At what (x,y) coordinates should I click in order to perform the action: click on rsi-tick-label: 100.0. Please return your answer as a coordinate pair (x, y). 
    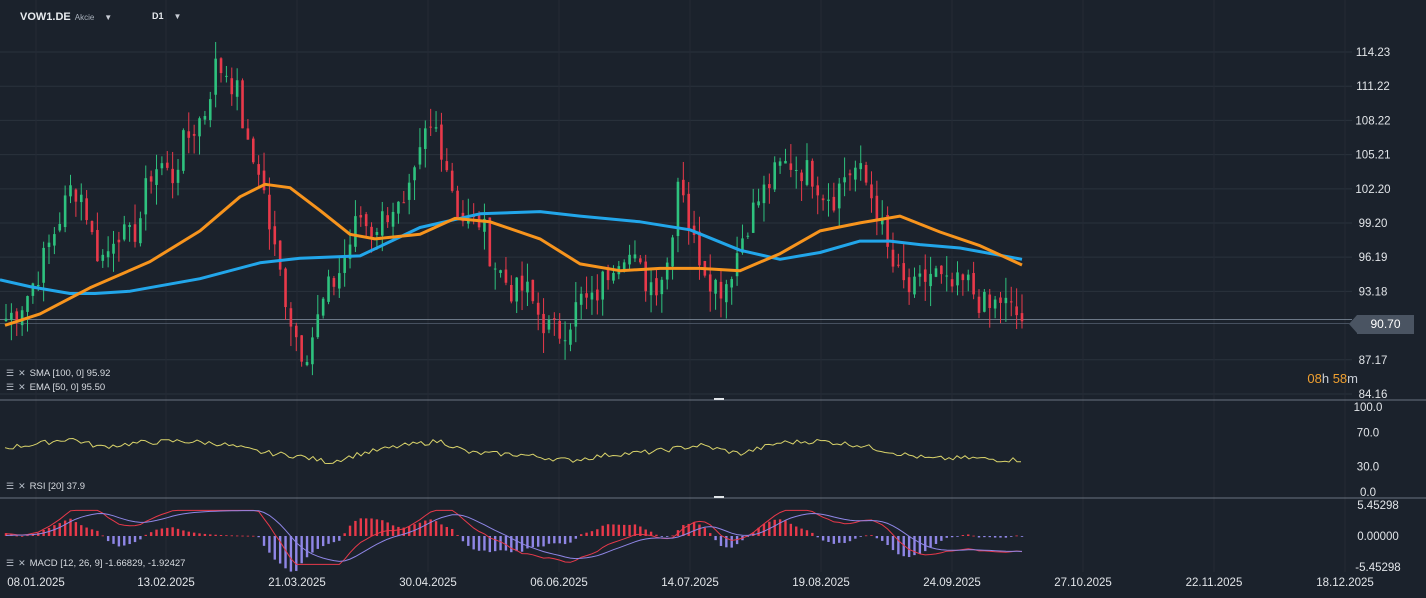
    Looking at the image, I should click on (1368, 408).